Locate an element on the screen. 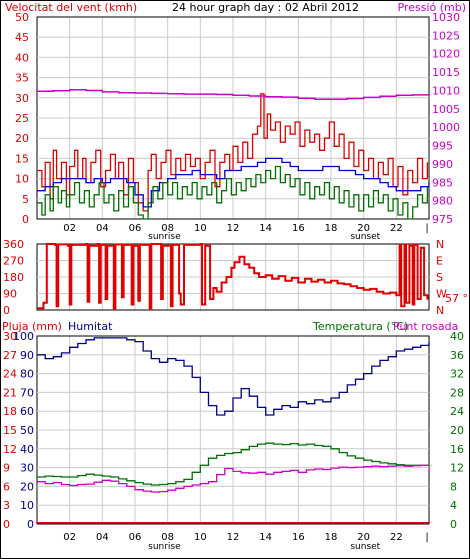 The height and width of the screenshot is (559, 470). series-temperature-line is located at coordinates (233, 464).